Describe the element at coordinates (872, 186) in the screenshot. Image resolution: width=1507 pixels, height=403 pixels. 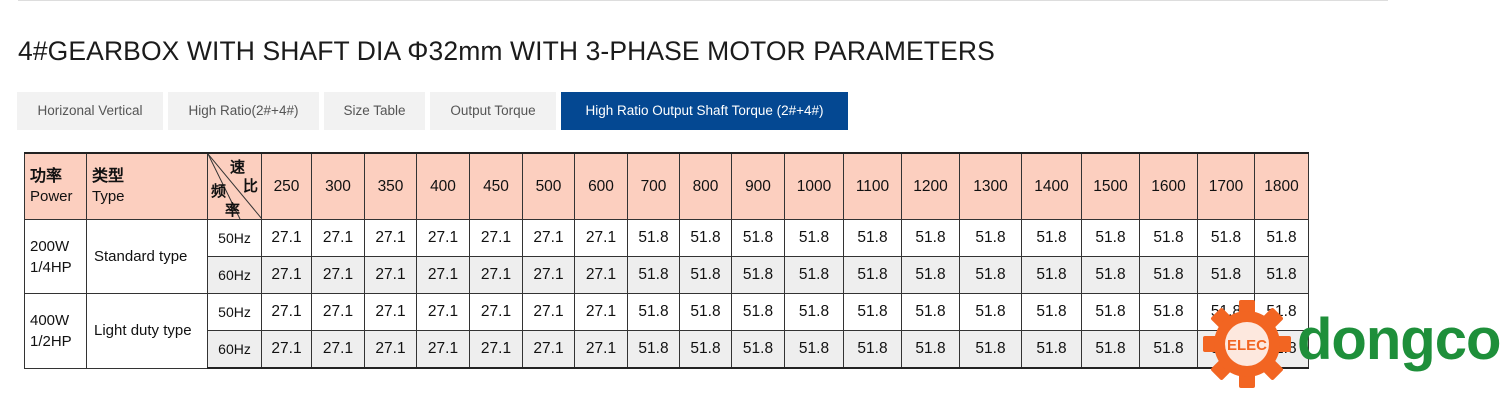
I see `ratio-header: 1100` at that location.